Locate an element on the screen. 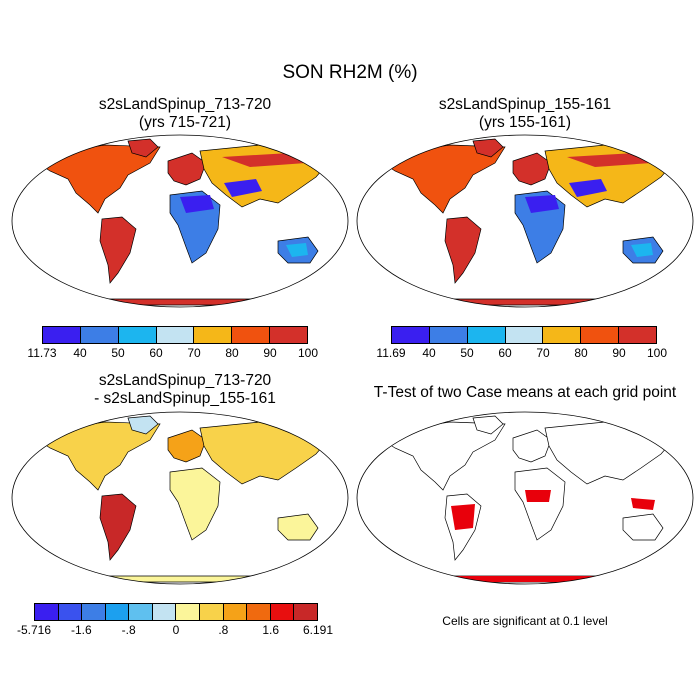 This screenshot has height=700, width=700. panel-2-title-line1: s2sLandSpinup_155-161 is located at coordinates (525, 104).